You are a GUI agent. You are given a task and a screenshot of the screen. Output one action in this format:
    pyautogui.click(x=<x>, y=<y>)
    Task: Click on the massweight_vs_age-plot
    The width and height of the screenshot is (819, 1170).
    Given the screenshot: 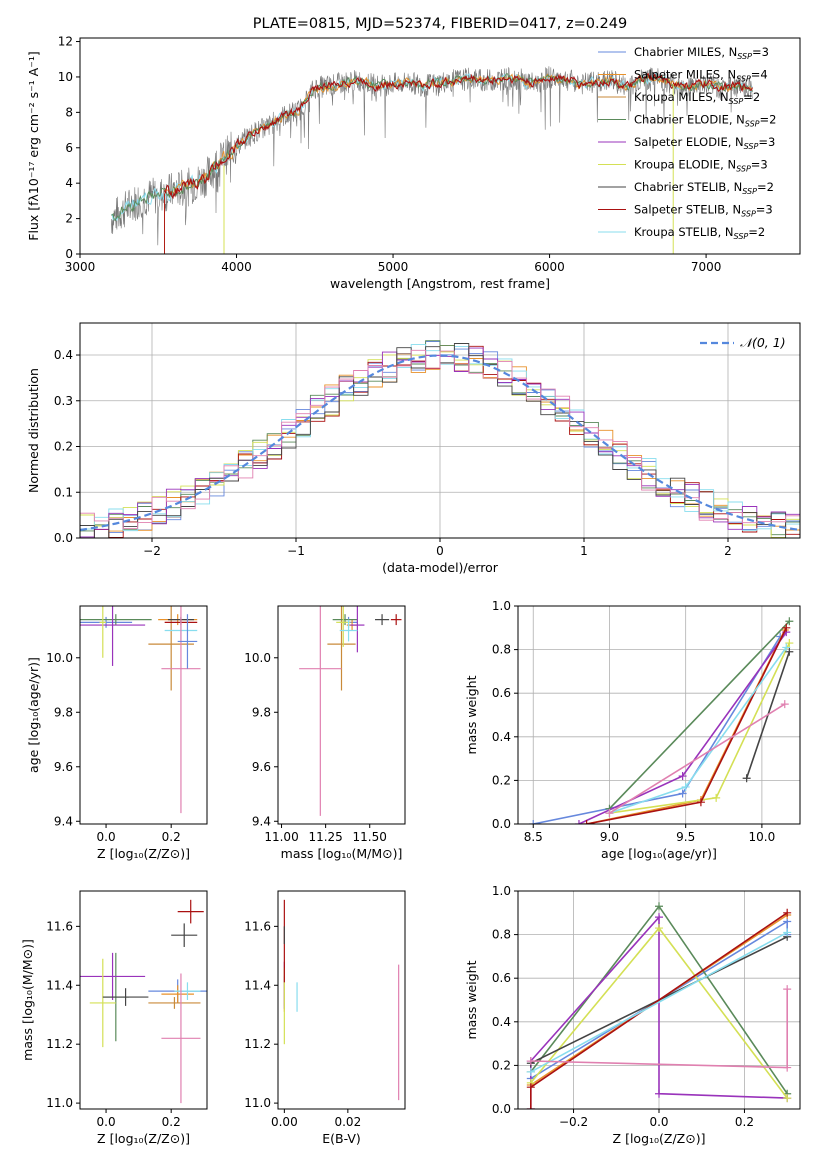 What is the action you would take?
    pyautogui.click(x=661, y=720)
    